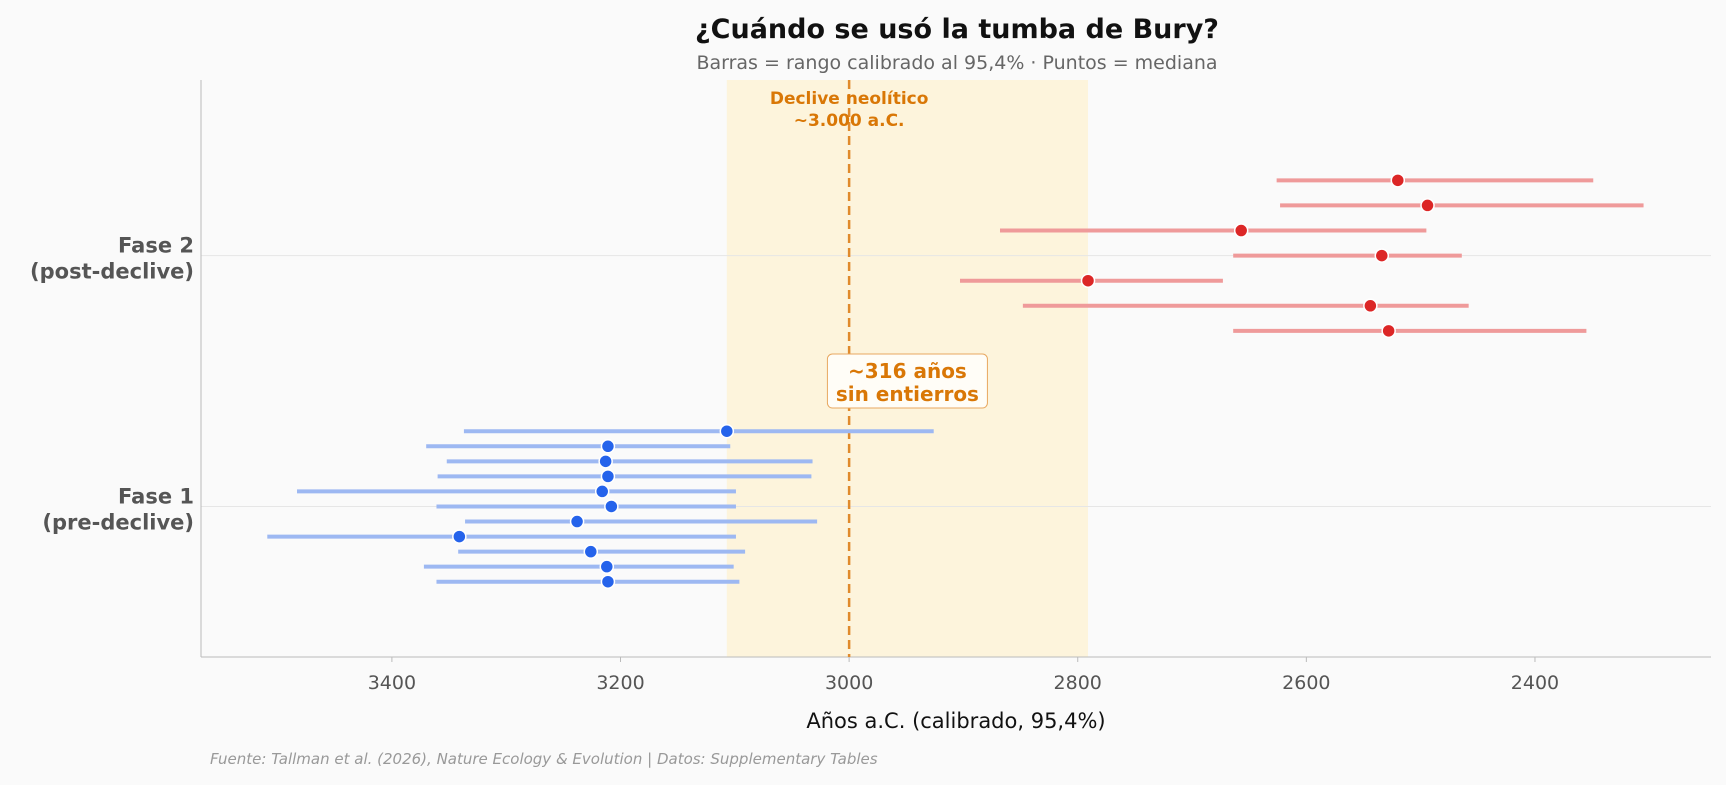 The width and height of the screenshot is (1726, 785). What do you see at coordinates (1306, 683) in the screenshot?
I see `x-tick-label: 2600` at bounding box center [1306, 683].